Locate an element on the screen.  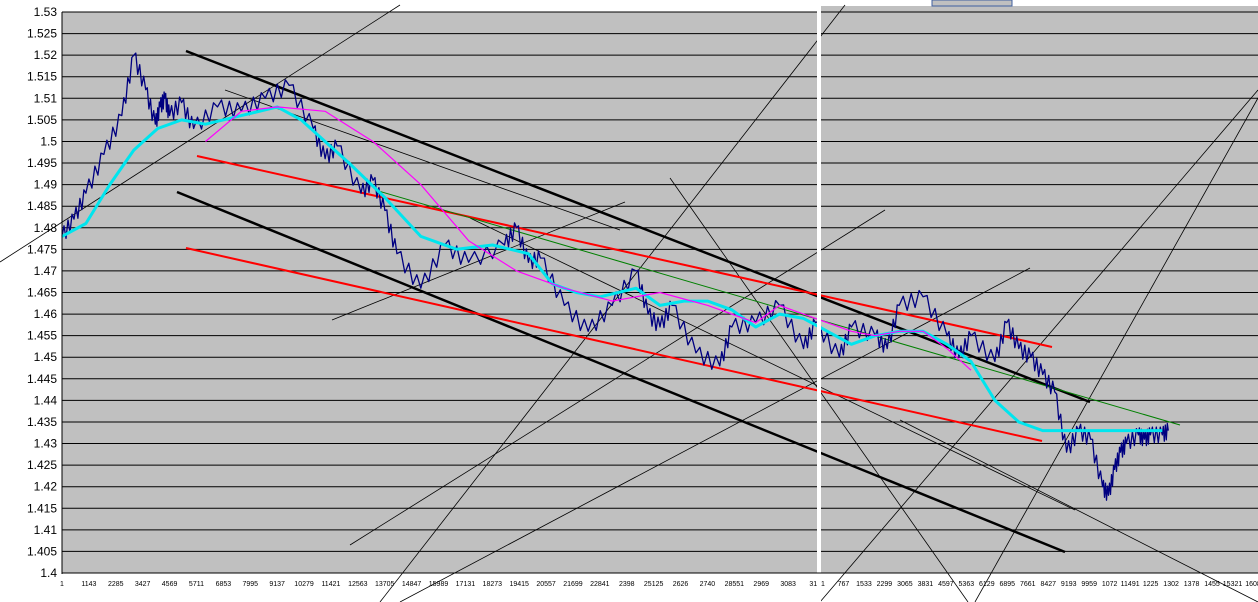
x-tick-label: 2299 is located at coordinates (885, 584).